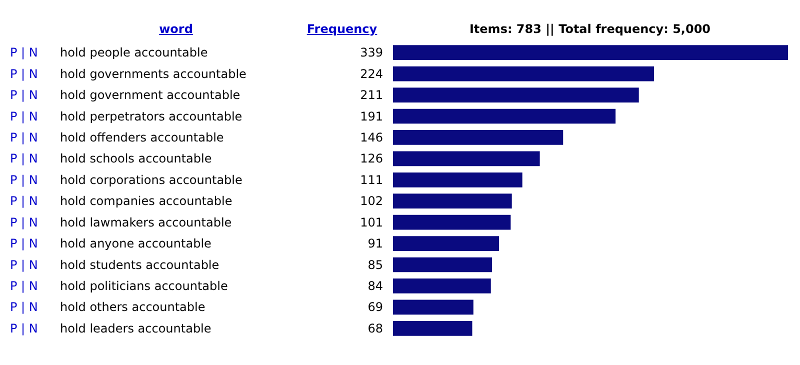 This screenshot has height=365, width=800. What do you see at coordinates (146, 222) in the screenshot?
I see `y-tick-label: hold lawmakers accountable` at bounding box center [146, 222].